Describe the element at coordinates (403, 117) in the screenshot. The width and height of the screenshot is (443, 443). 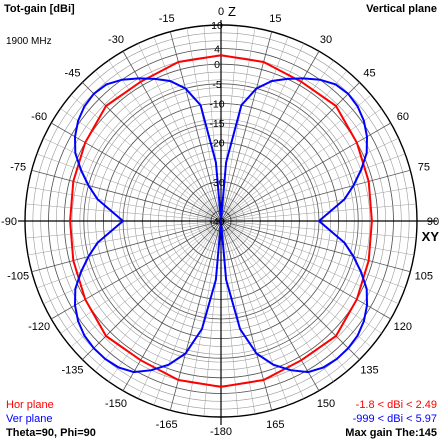
I see `angle-tick-label: 60` at that location.